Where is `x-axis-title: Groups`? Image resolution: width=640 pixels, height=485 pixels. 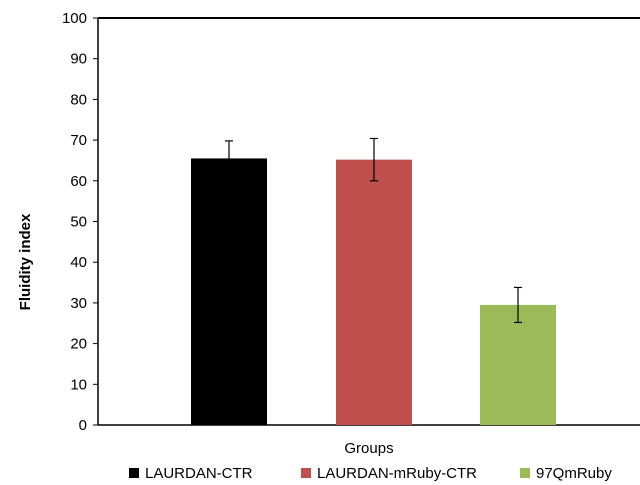 x-axis-title: Groups is located at coordinates (368, 448).